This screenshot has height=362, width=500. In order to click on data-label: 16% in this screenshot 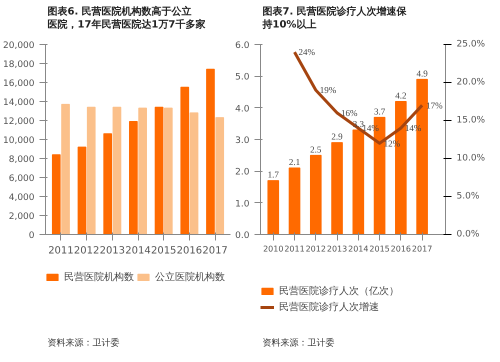, I will do `click(349, 113)`.